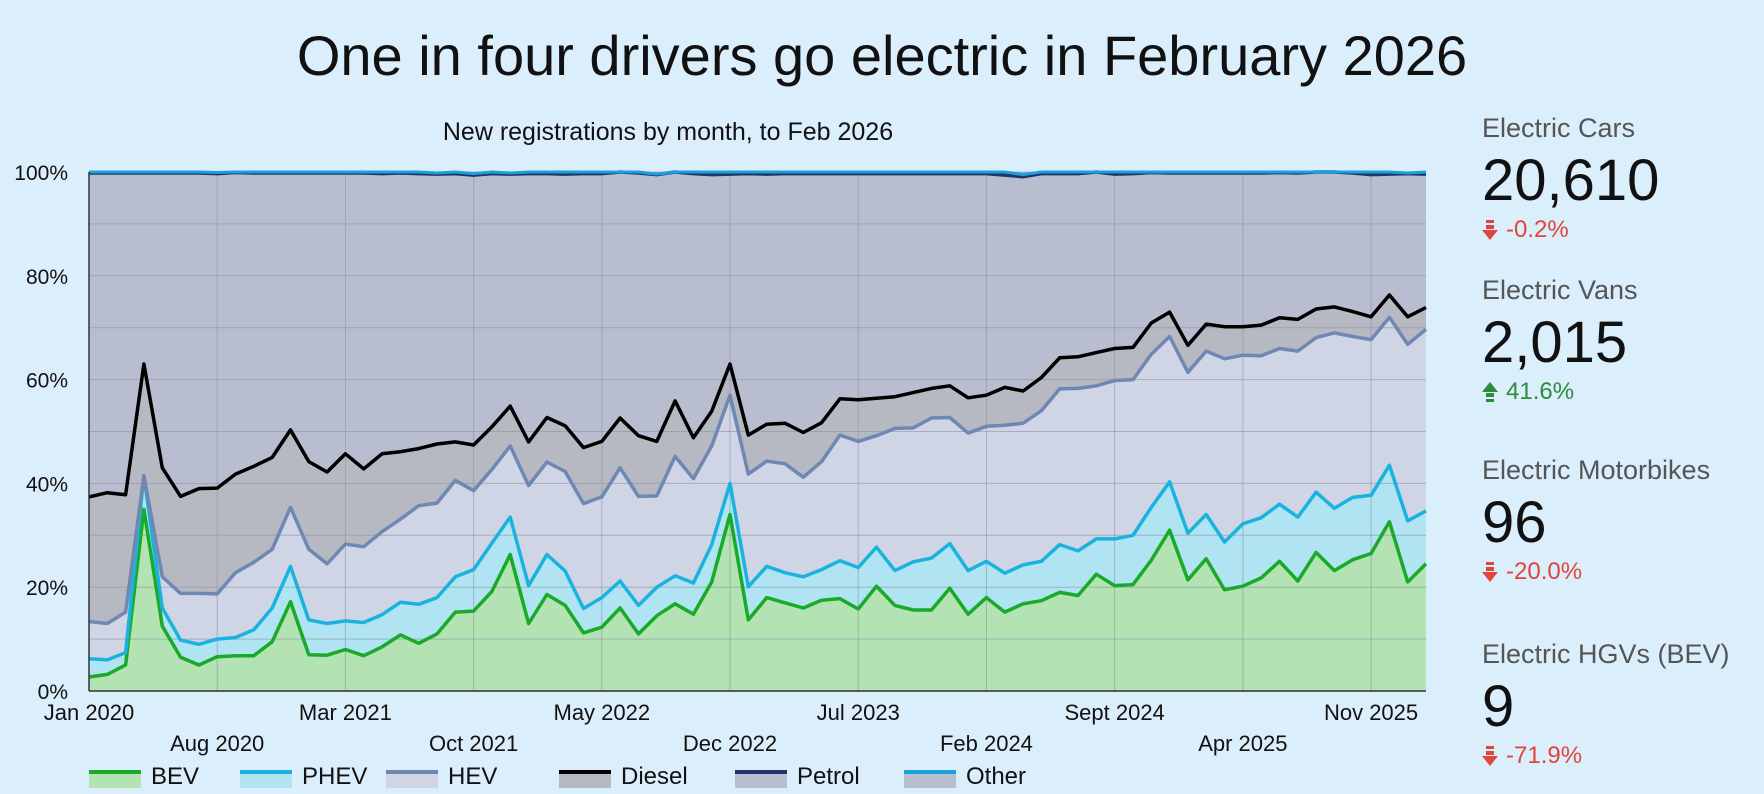 This screenshot has width=1764, height=794. Describe the element at coordinates (758, 173) in the screenshot. I see `series-line-other` at that location.